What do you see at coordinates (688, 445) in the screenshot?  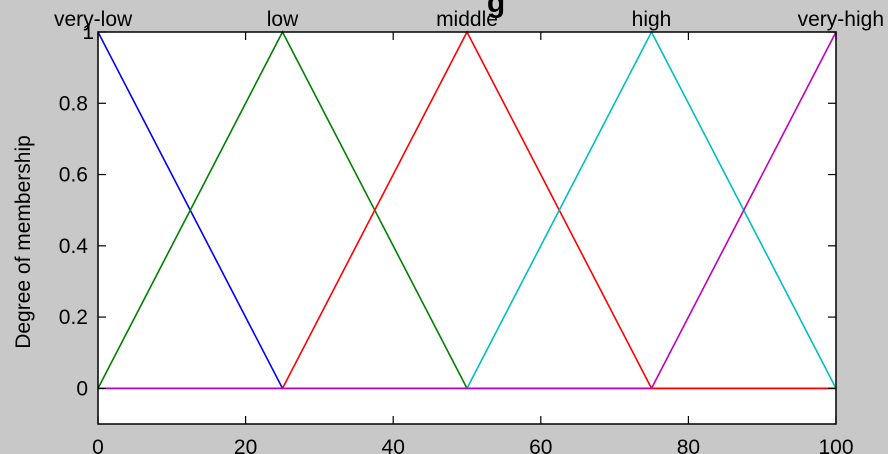 I see `x-tick-label: 80` at bounding box center [688, 445].